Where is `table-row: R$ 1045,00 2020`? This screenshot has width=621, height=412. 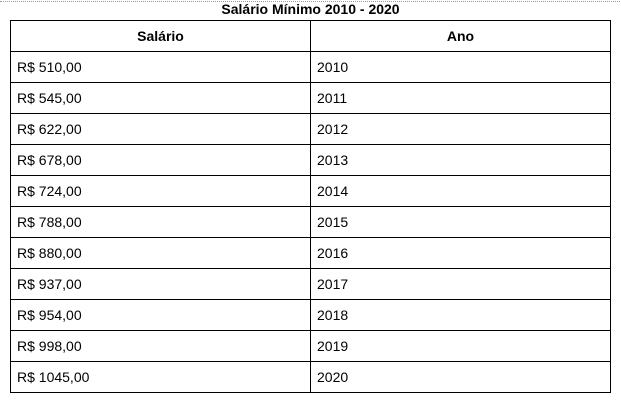 table-row: R$ 1045,00 2020 is located at coordinates (310, 377).